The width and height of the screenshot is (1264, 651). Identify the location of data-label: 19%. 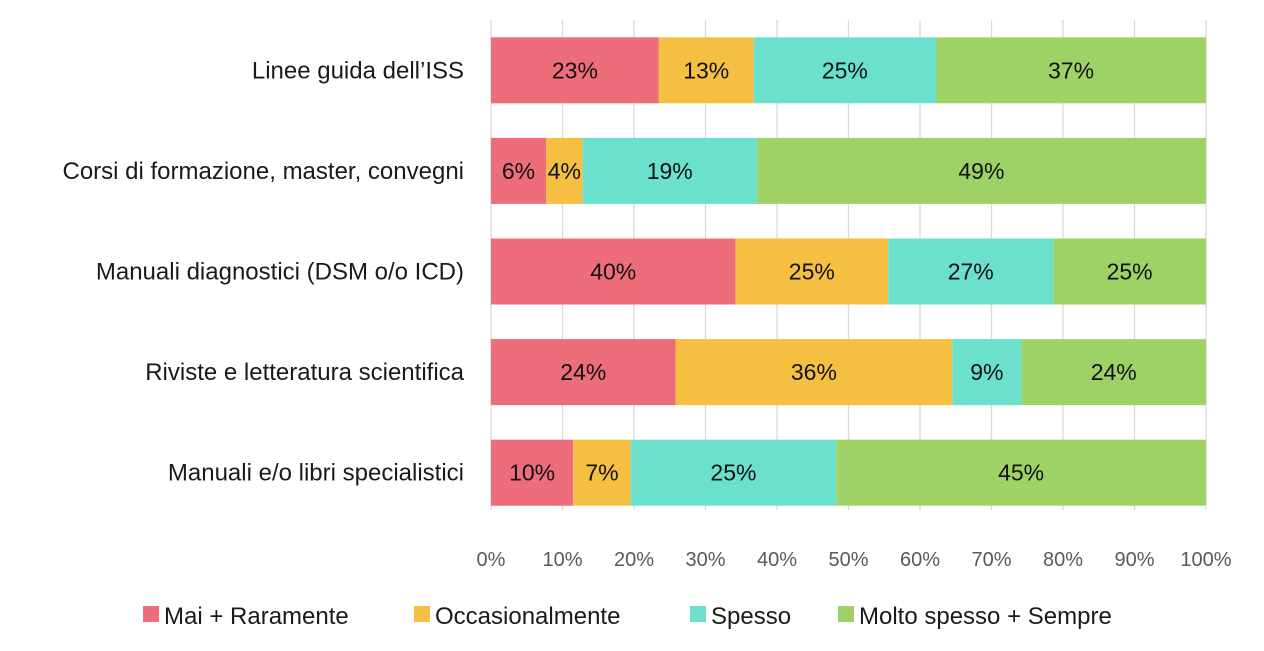
(670, 171).